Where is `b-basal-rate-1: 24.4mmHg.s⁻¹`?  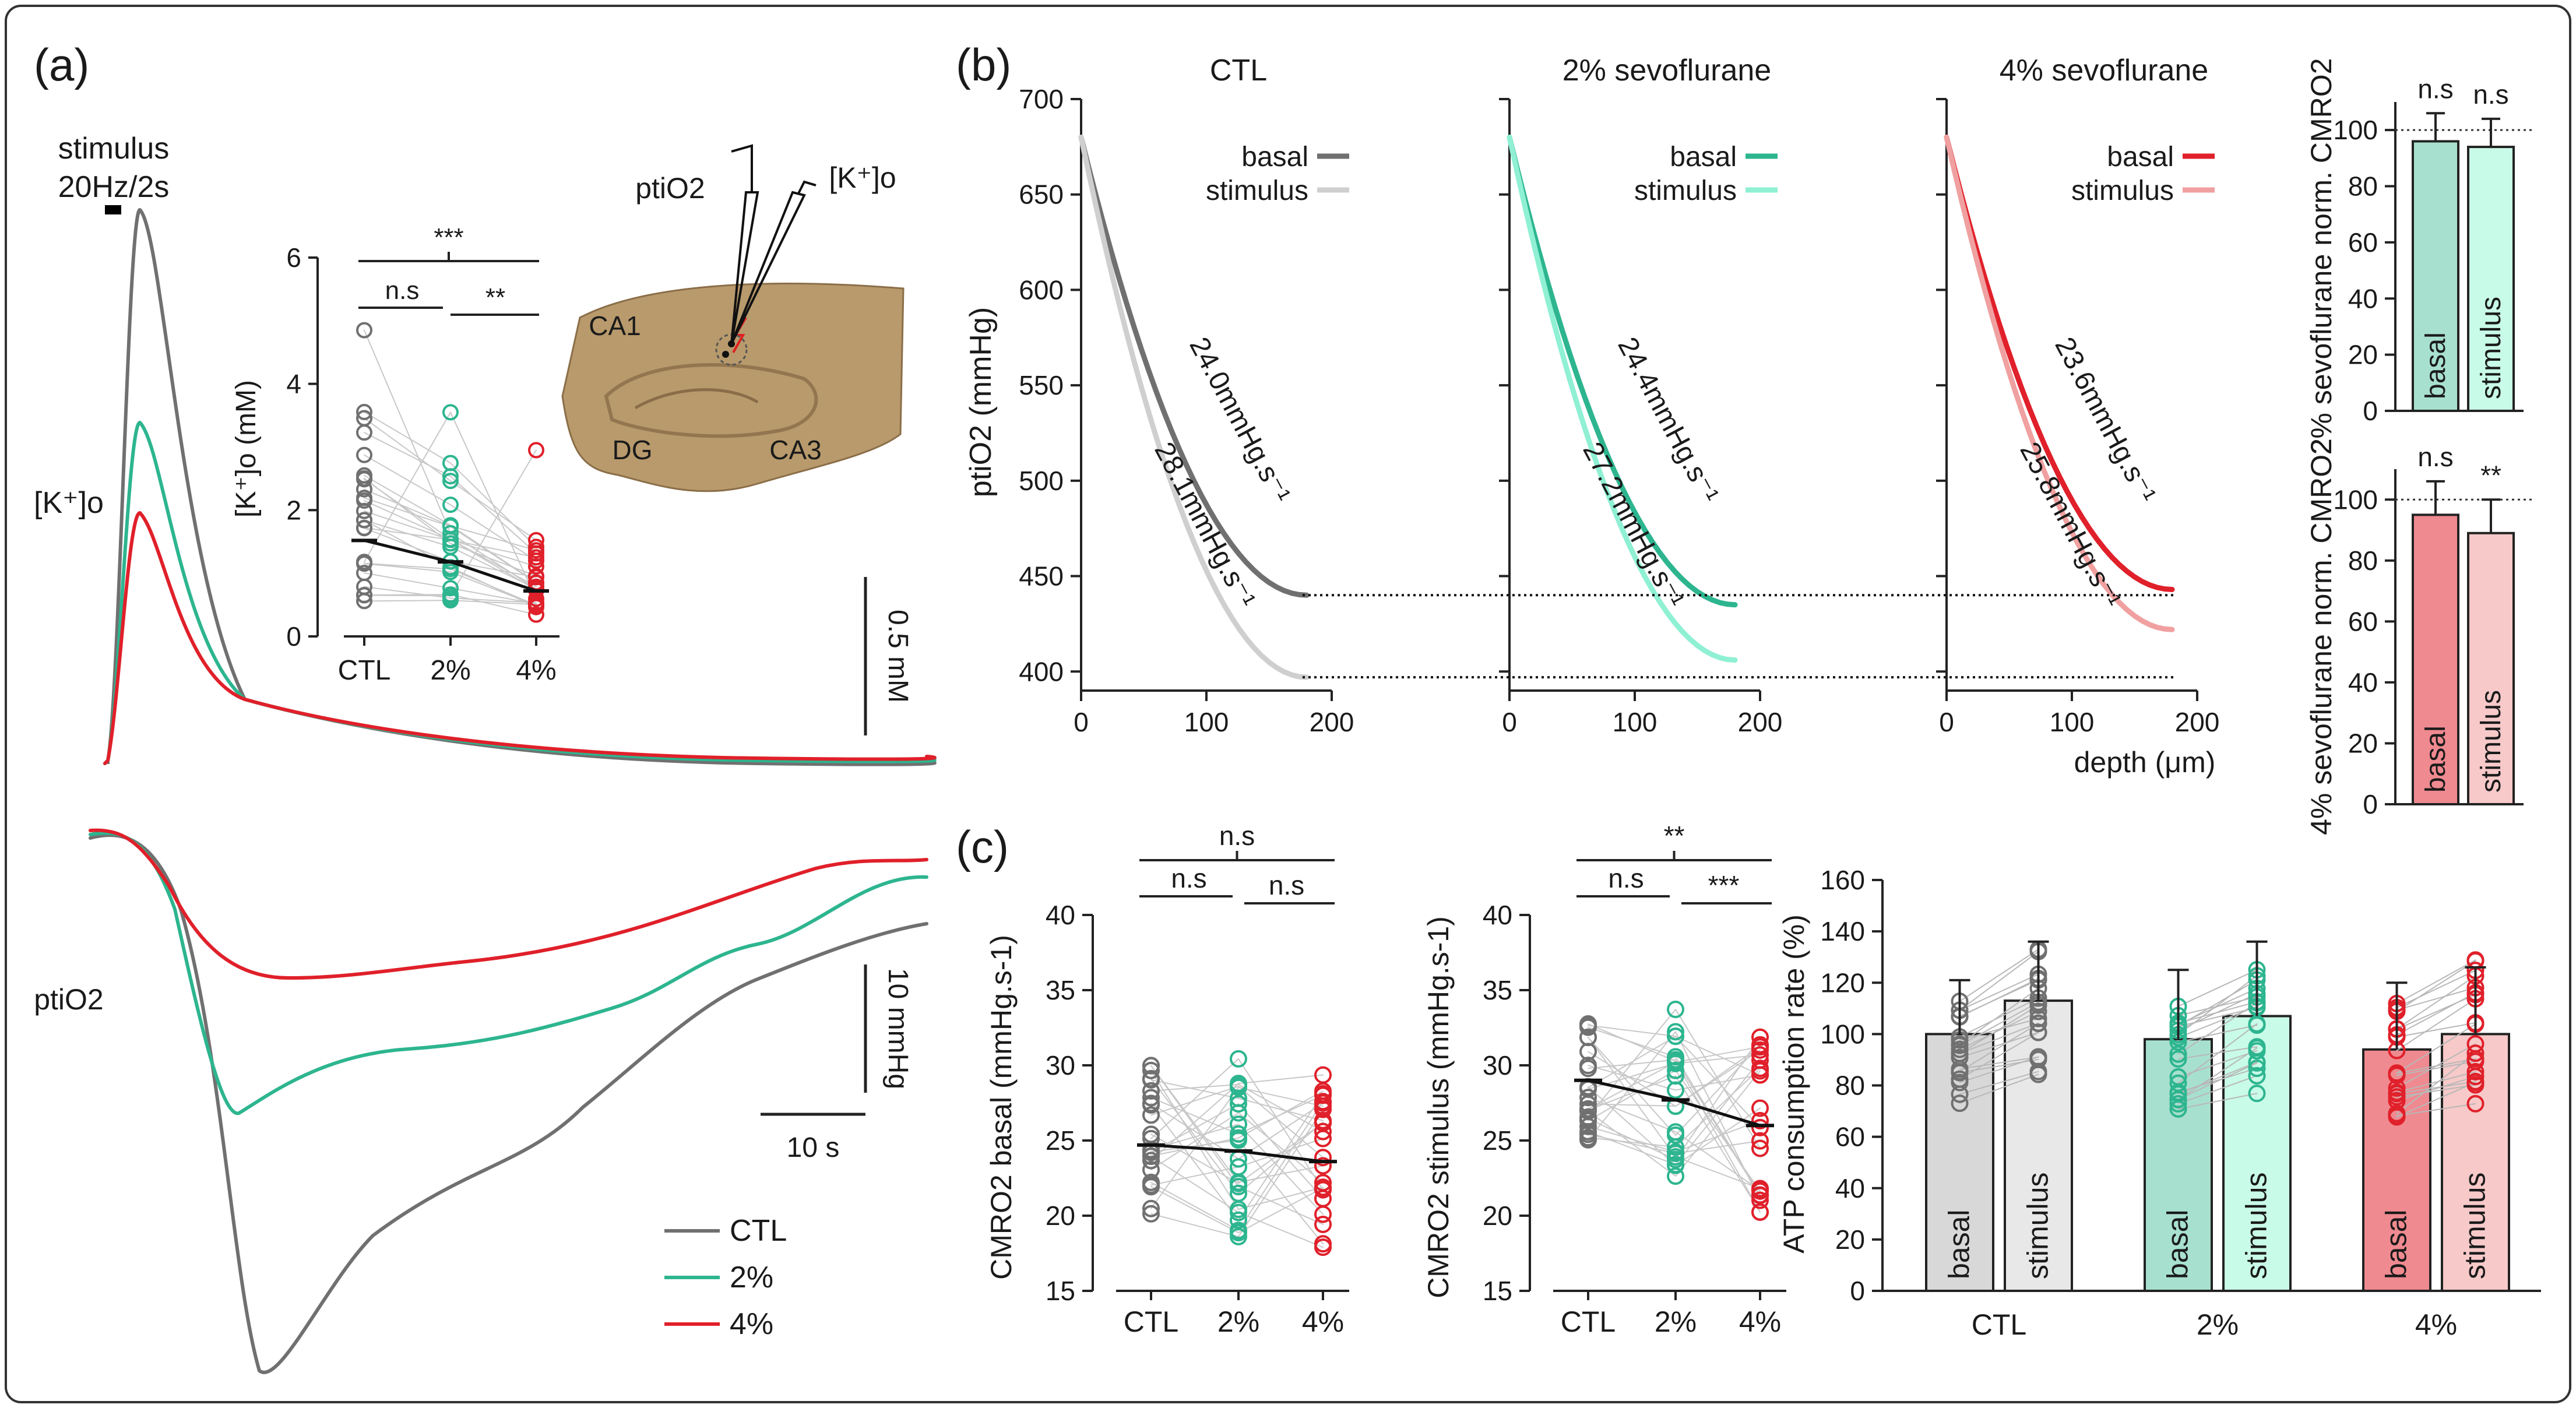
b-basal-rate-1: 24.4mmHg.s⁻¹ is located at coordinates (1668, 420).